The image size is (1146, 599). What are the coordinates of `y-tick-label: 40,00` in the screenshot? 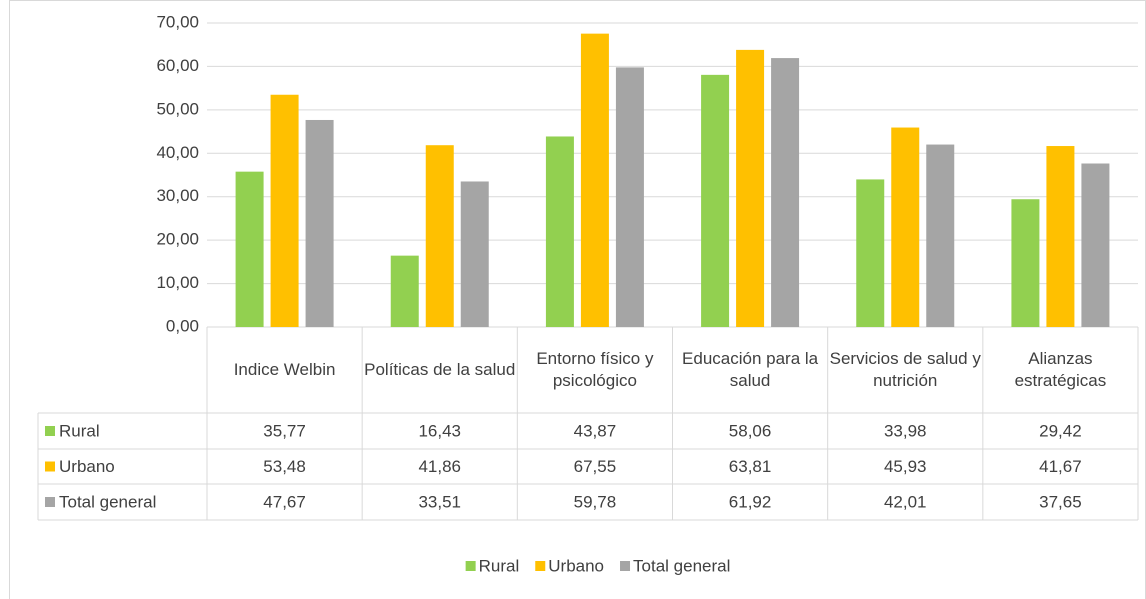 It's located at (177, 152).